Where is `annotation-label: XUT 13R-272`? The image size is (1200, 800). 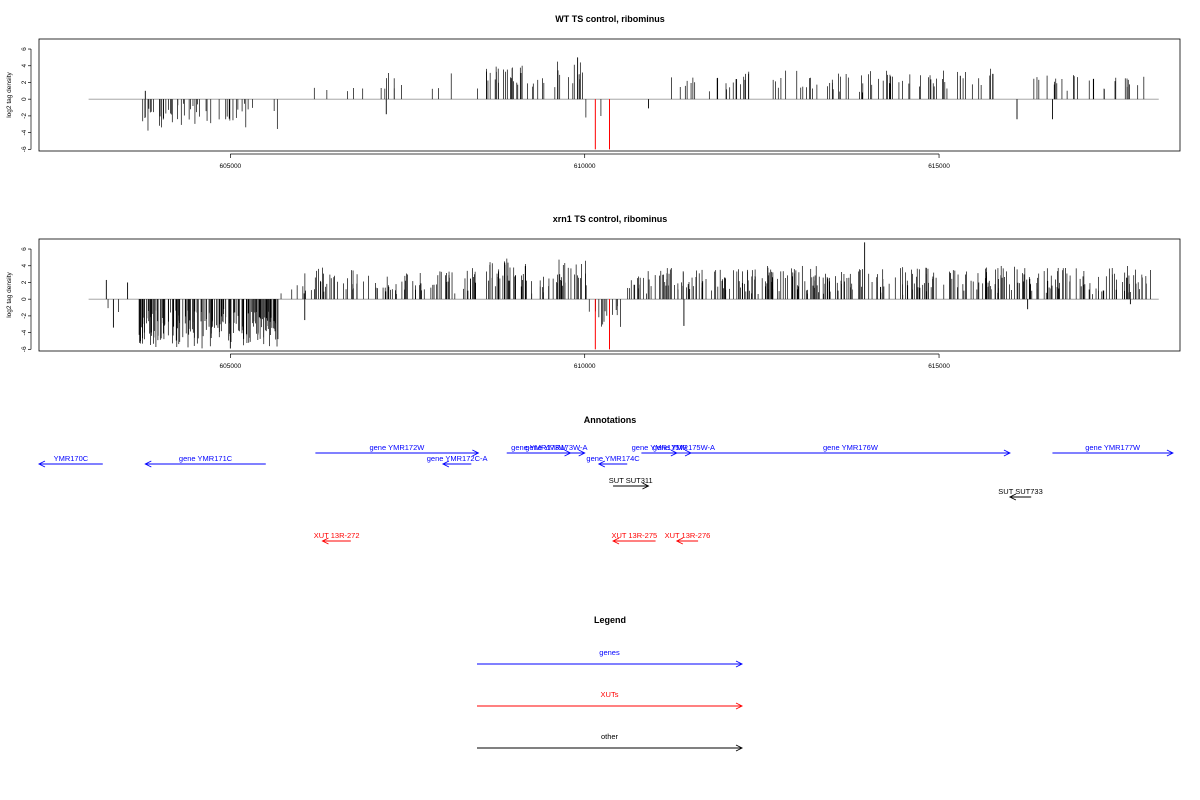
annotation-label: XUT 13R-272 is located at coordinates (337, 535).